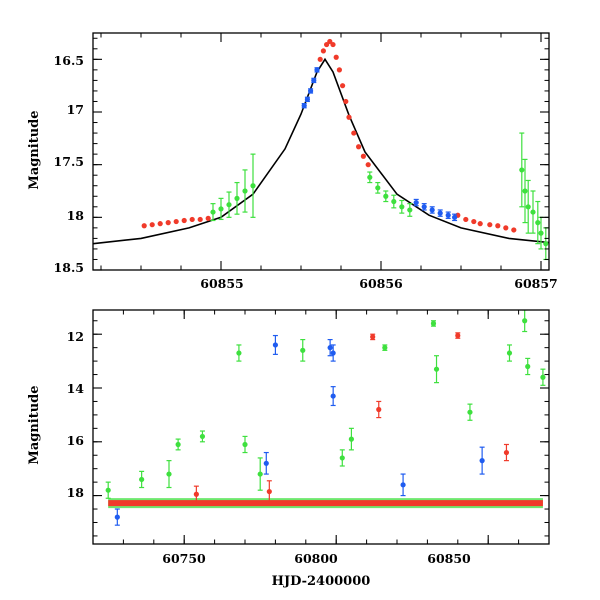 This screenshot has width=600, height=600. What do you see at coordinates (536, 283) in the screenshot?
I see `x-tick-label: 60857` at bounding box center [536, 283].